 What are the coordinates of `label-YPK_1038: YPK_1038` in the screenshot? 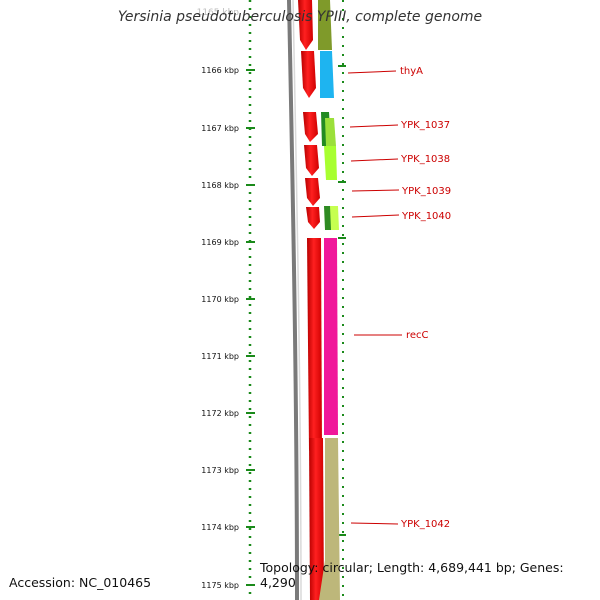 It's located at (425, 159).